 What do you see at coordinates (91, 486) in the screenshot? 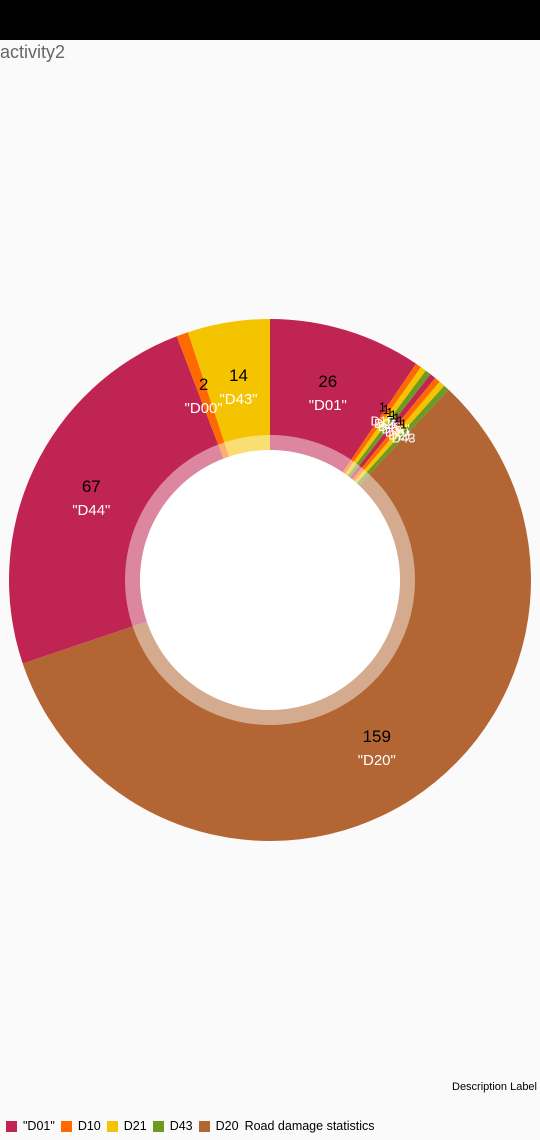
I see `slice-value-label: 67` at bounding box center [91, 486].